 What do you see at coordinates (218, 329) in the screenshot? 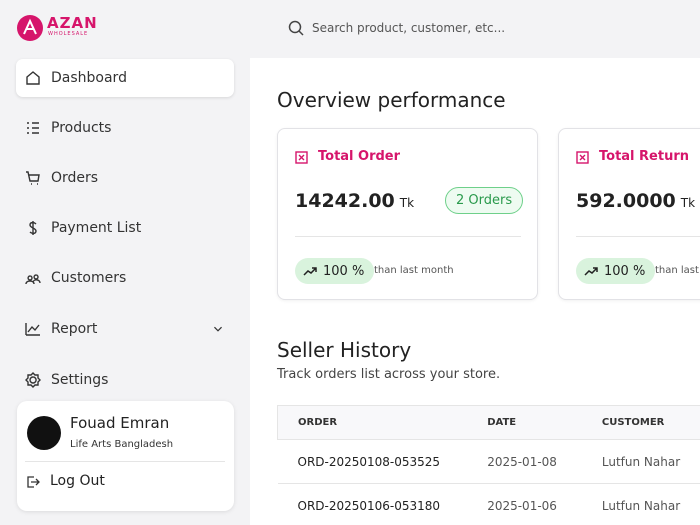
I see `chevron` at bounding box center [218, 329].